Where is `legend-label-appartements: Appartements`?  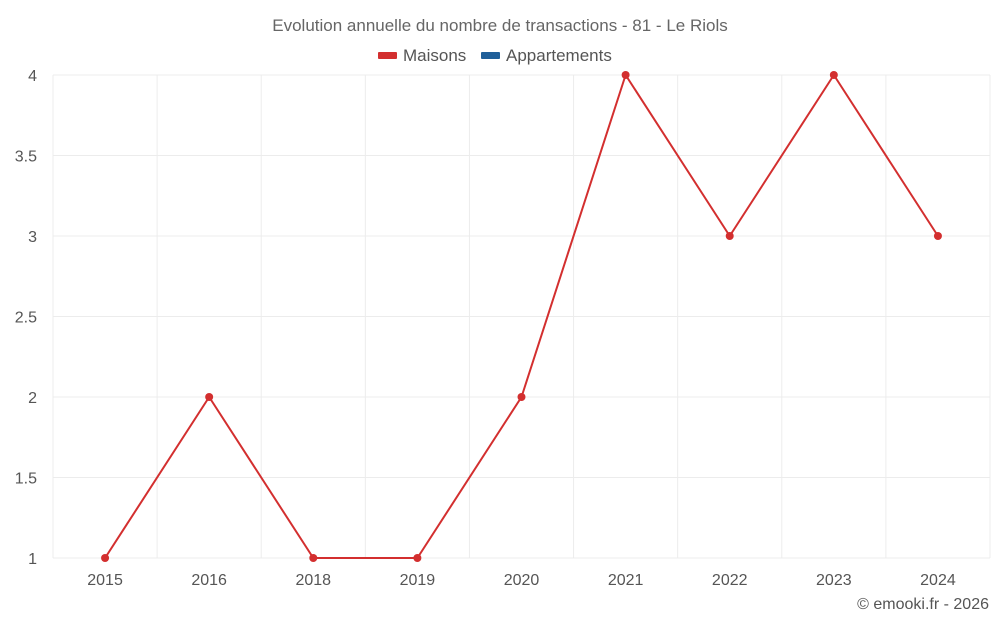 legend-label-appartements: Appartements is located at coordinates (559, 55).